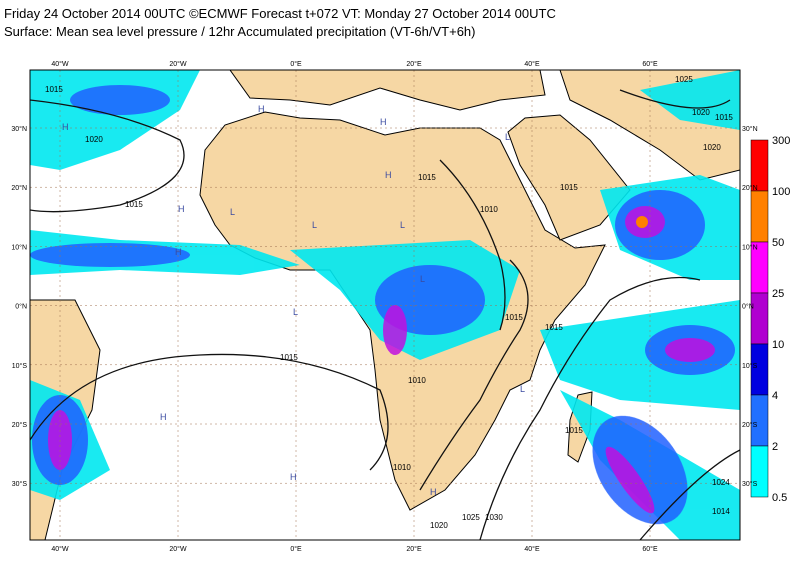 Image resolution: width=800 pixels, height=568 pixels. What do you see at coordinates (750, 129) in the screenshot?
I see `lat-label-right: 30°N` at bounding box center [750, 129].